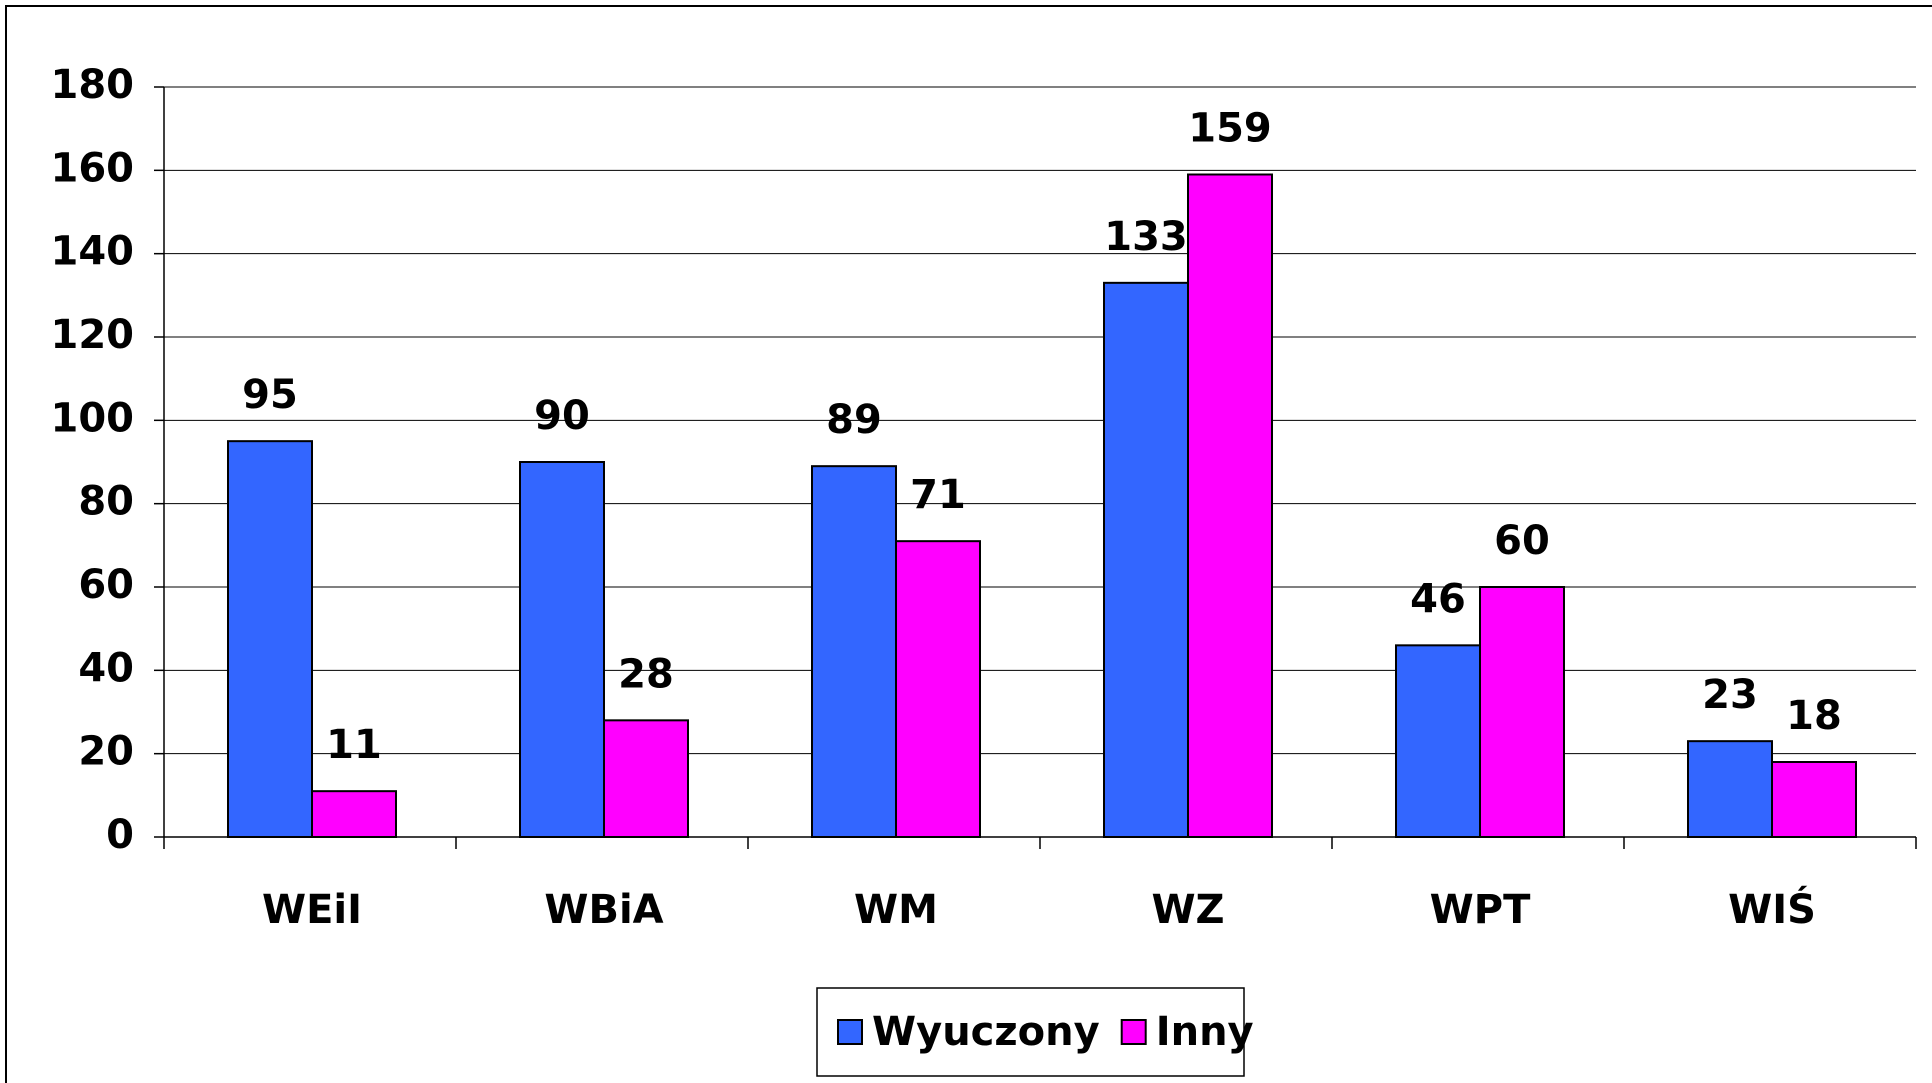  I want to click on value-label: 89, so click(854, 420).